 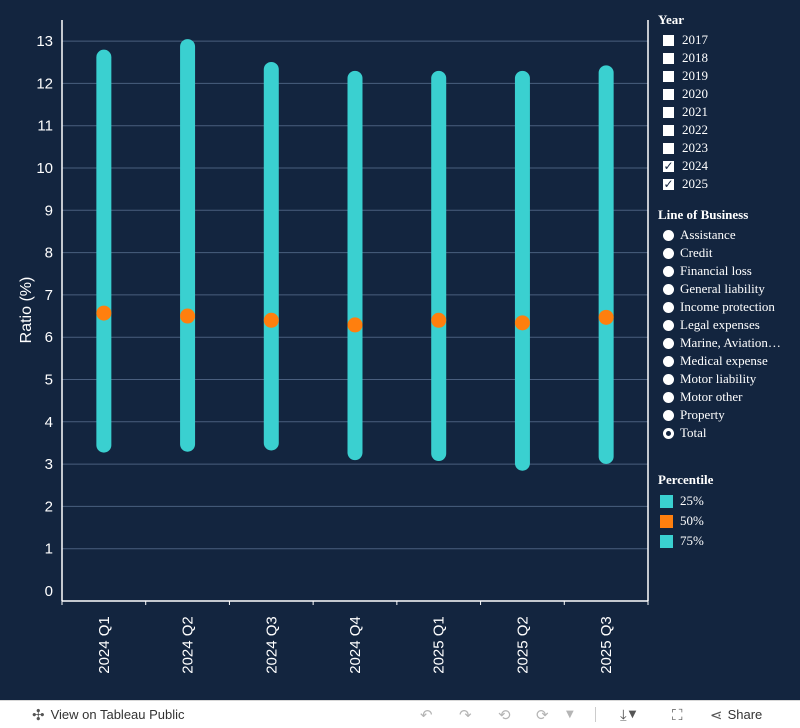 I want to click on year-option-label: 2023, so click(x=695, y=147).